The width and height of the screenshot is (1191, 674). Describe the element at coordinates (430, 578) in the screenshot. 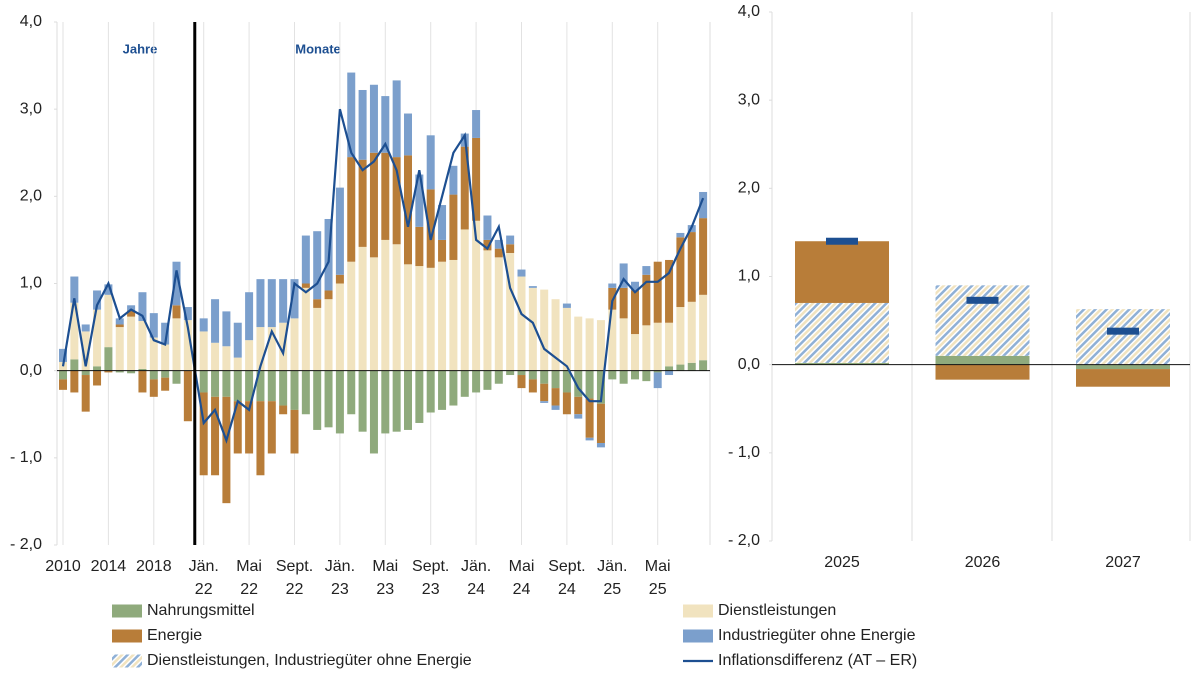

I see `x-tick-label: Sept. 23` at that location.